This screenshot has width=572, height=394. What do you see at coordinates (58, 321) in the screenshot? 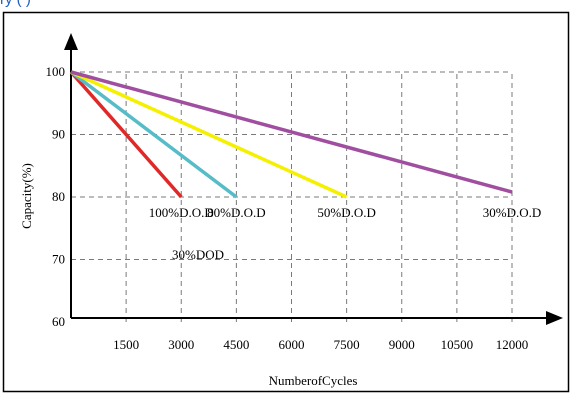
I see `y-tick-label-60: 60` at bounding box center [58, 321].